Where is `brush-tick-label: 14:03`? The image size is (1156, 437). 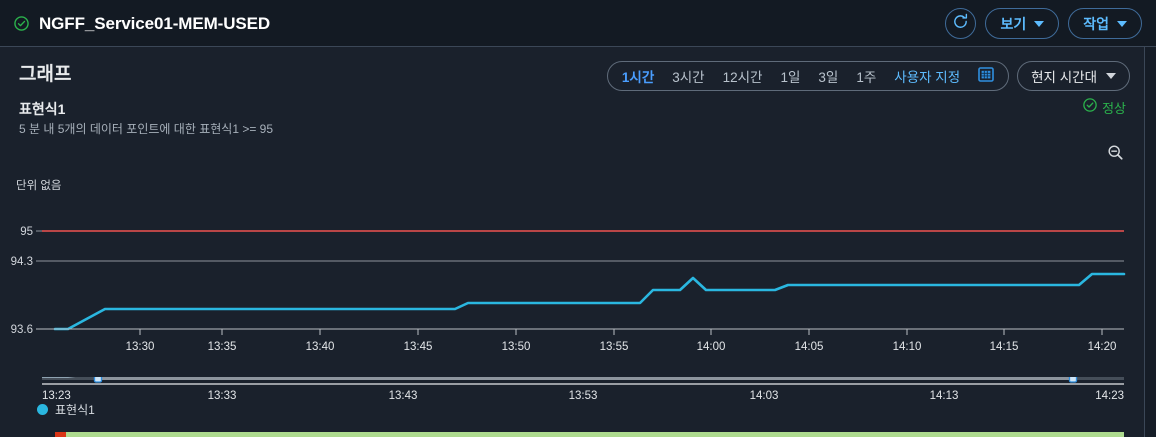 brush-tick-label: 14:03 is located at coordinates (764, 396).